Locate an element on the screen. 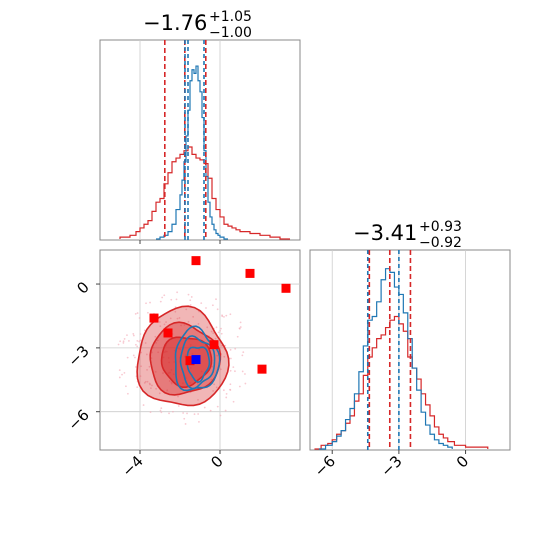 The height and width of the screenshot is (550, 550). hist-x-blue-step is located at coordinates (192, 152).